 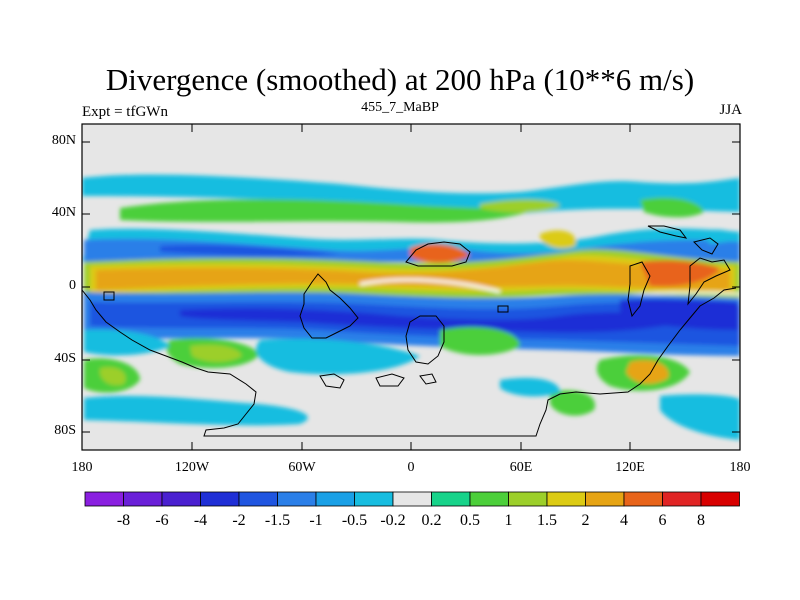 I want to click on x-tick-label: 60E, so click(x=521, y=467).